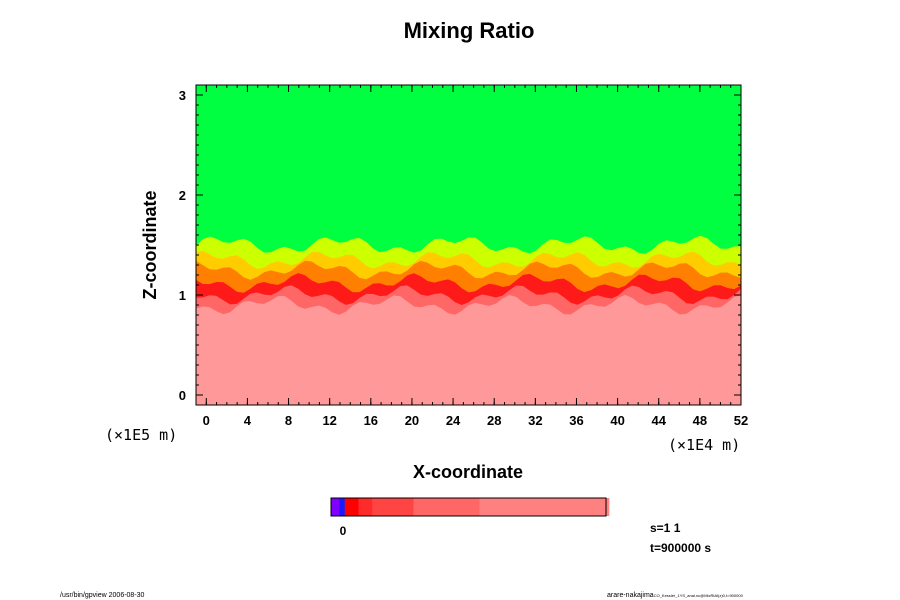  I want to click on x-tick-label: 32, so click(535, 420).